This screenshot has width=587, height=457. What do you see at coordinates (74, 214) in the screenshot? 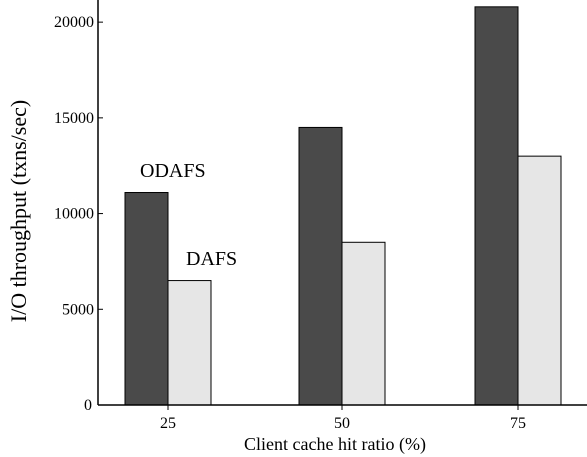
I see `y-tick-label: 10000` at bounding box center [74, 214].